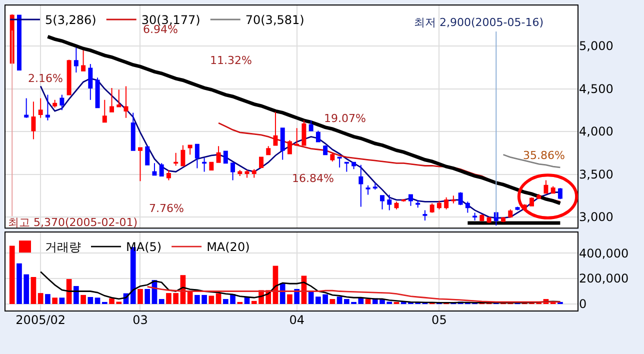  What do you see at coordinates (166, 208) in the screenshot?
I see `annotation: 7.76%` at bounding box center [166, 208].